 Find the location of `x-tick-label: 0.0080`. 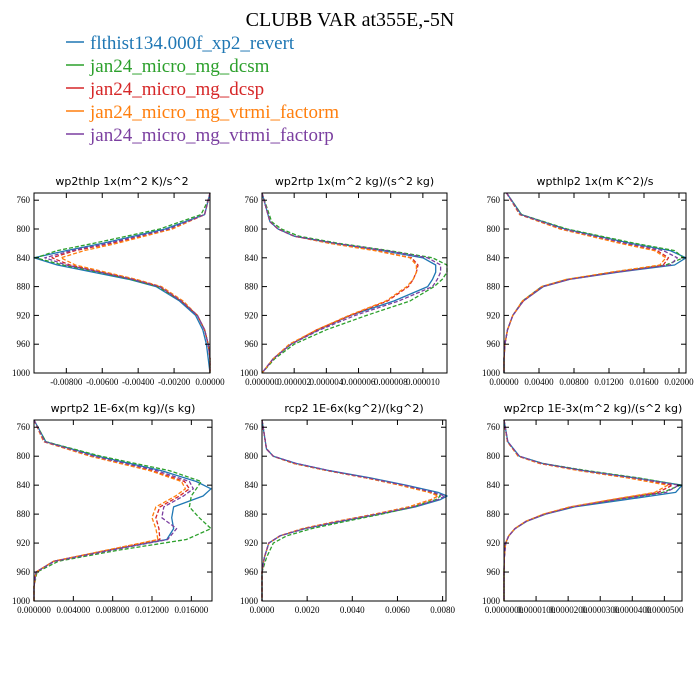

x-tick-label: 0.0080 is located at coordinates (442, 610).